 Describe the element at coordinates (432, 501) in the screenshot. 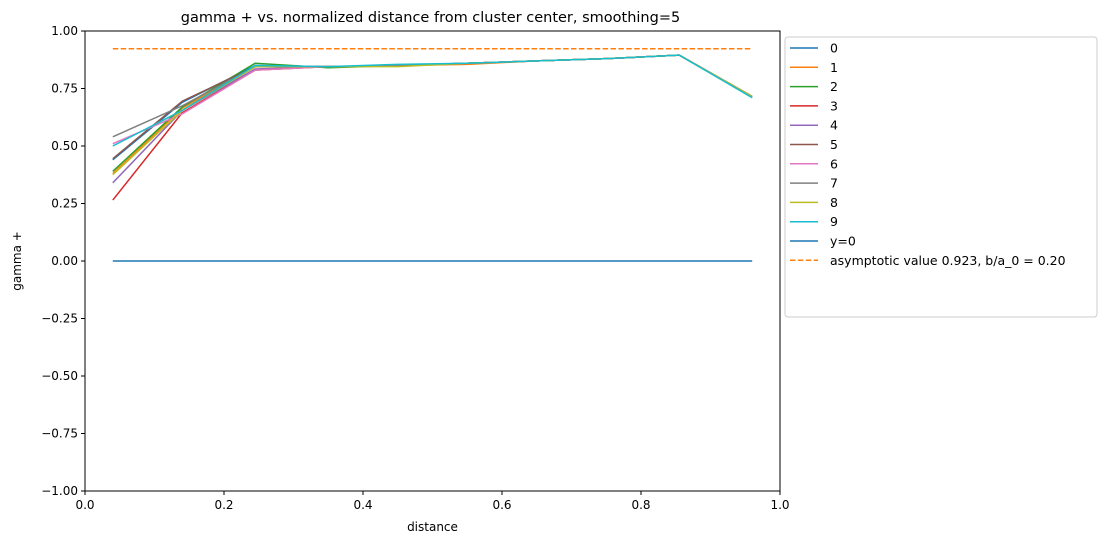

I see `x-axis: 0.0 0.2 0.4 0.6 0.8 1.0` at that location.